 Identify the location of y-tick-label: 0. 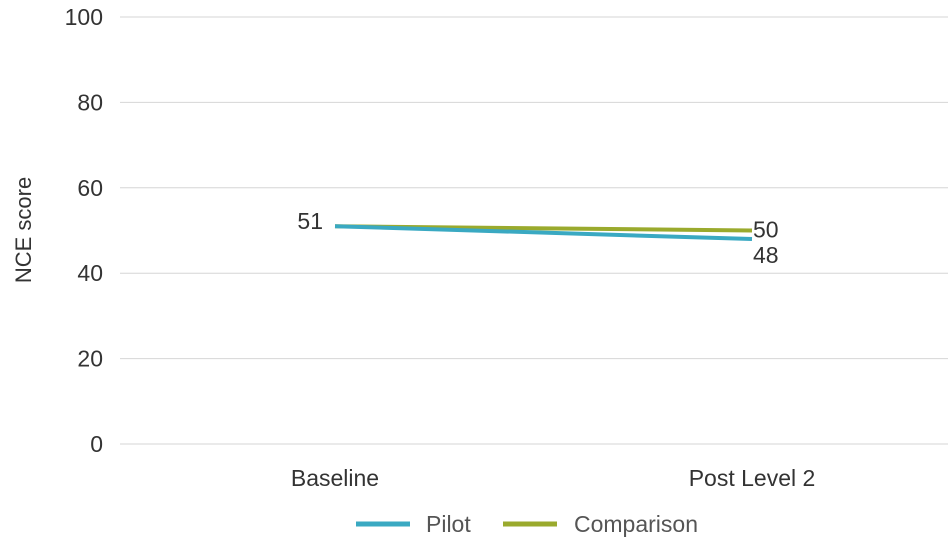
(96, 444).